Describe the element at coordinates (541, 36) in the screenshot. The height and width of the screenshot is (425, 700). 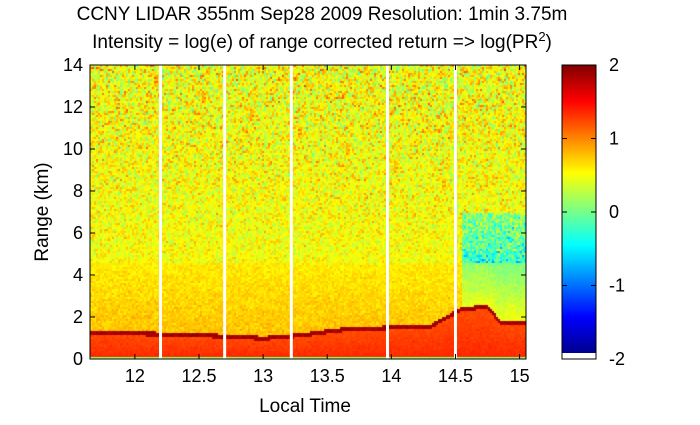
I see `title-line2-superscript: 2` at that location.